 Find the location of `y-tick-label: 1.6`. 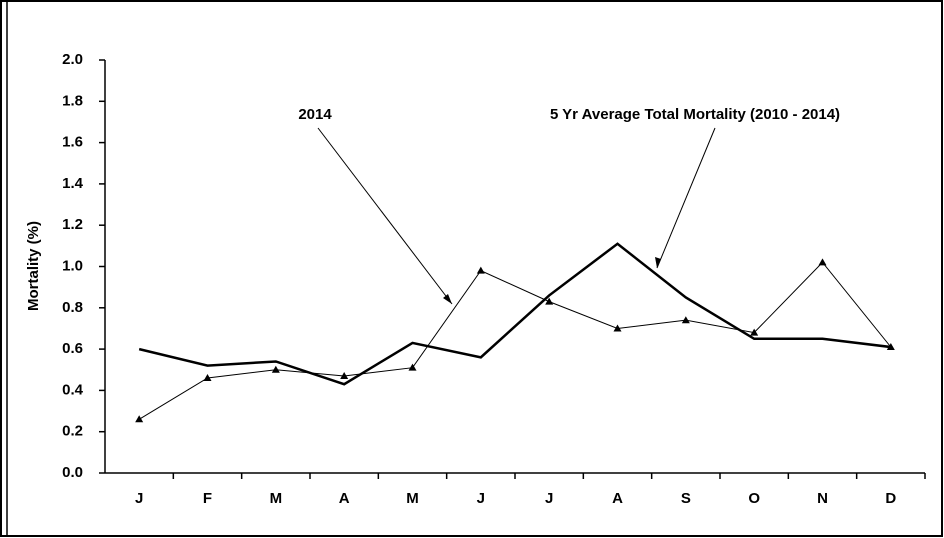

y-tick-label: 1.6 is located at coordinates (72, 142).